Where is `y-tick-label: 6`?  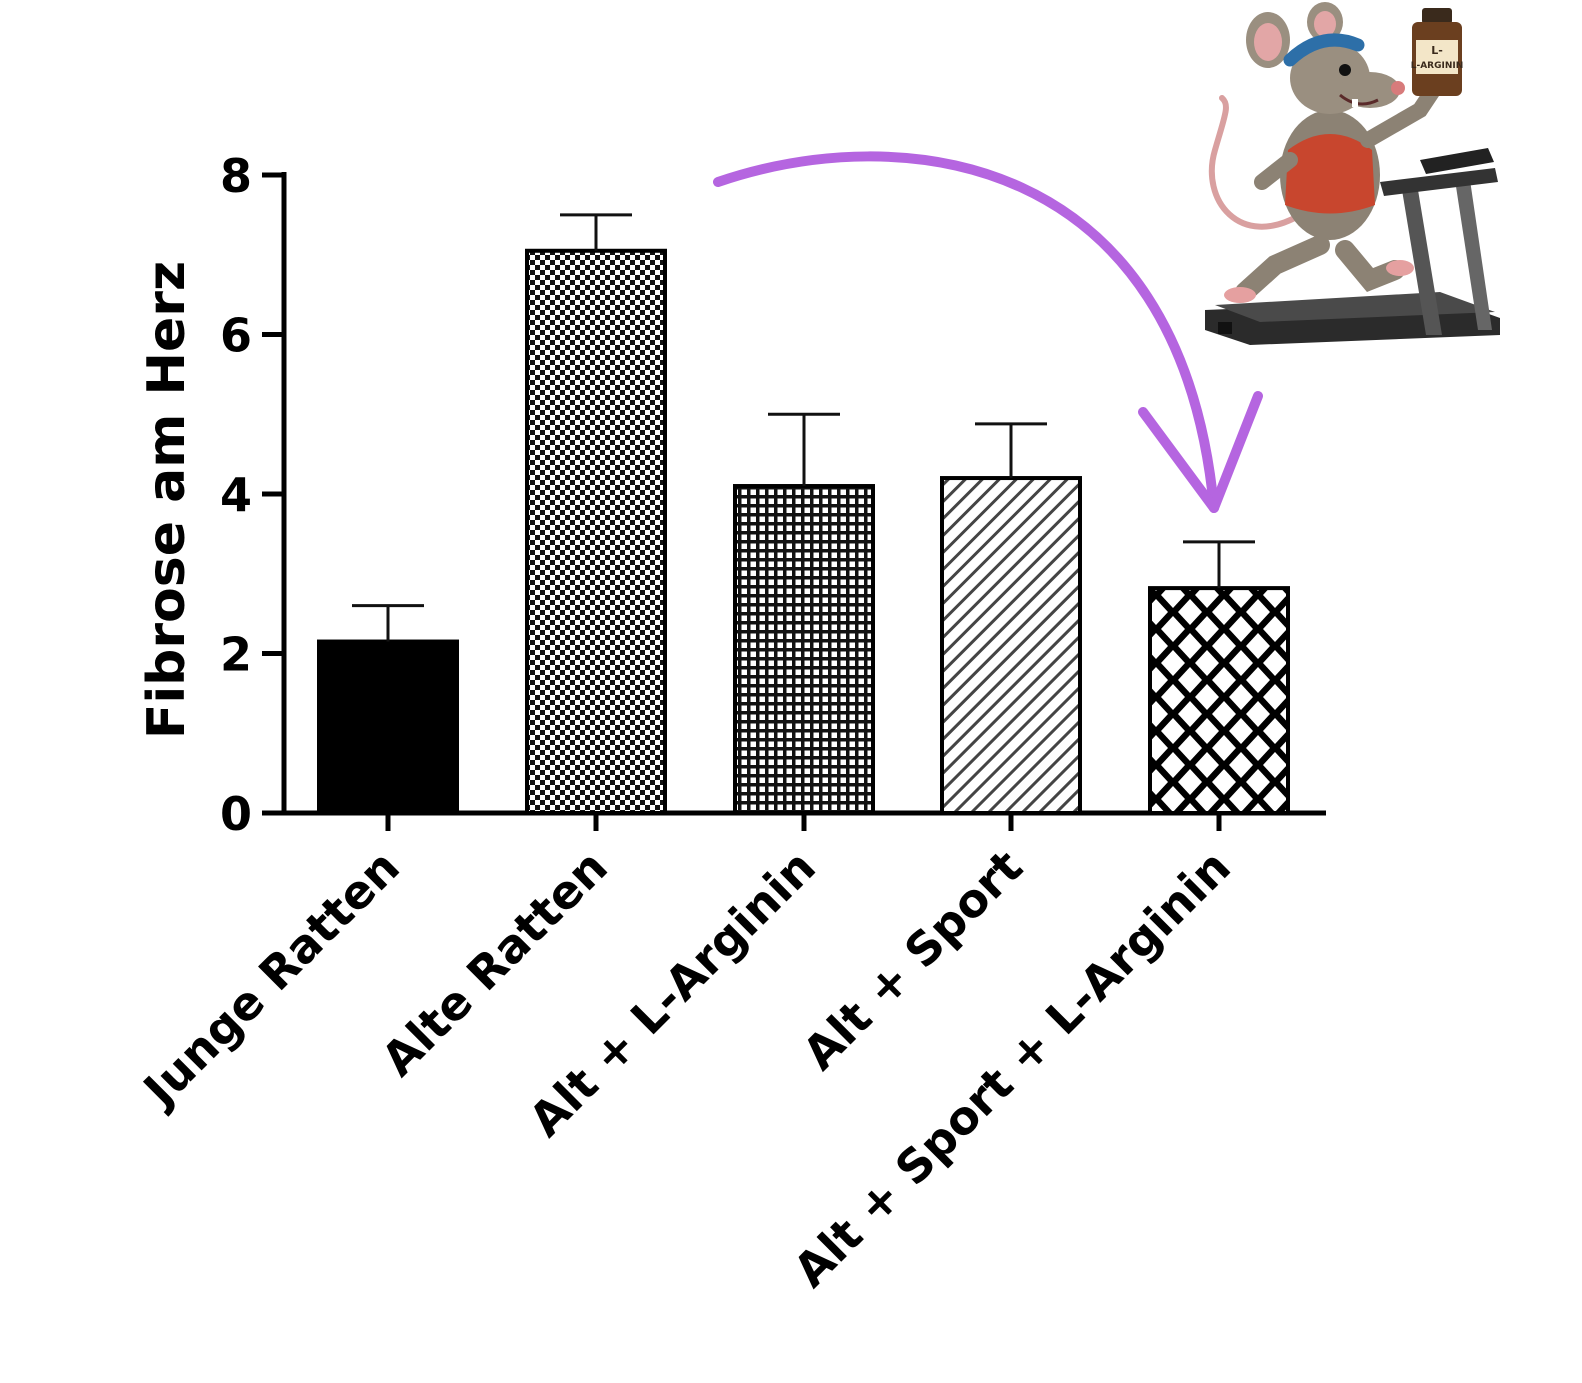 y-tick-label: 6 is located at coordinates (236, 336).